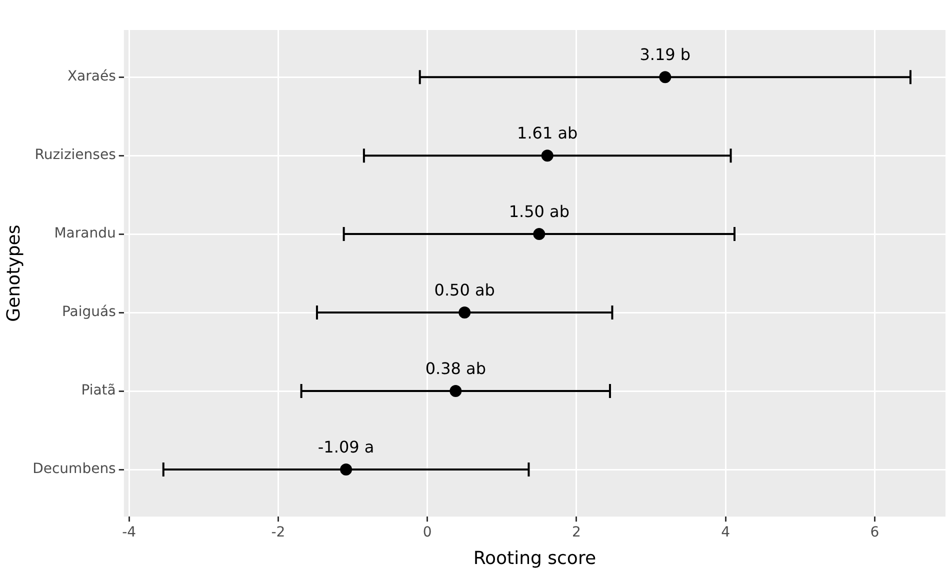 Image resolution: width=952 pixels, height=574 pixels. I want to click on y-axis-title: Genotypes, so click(13, 273).